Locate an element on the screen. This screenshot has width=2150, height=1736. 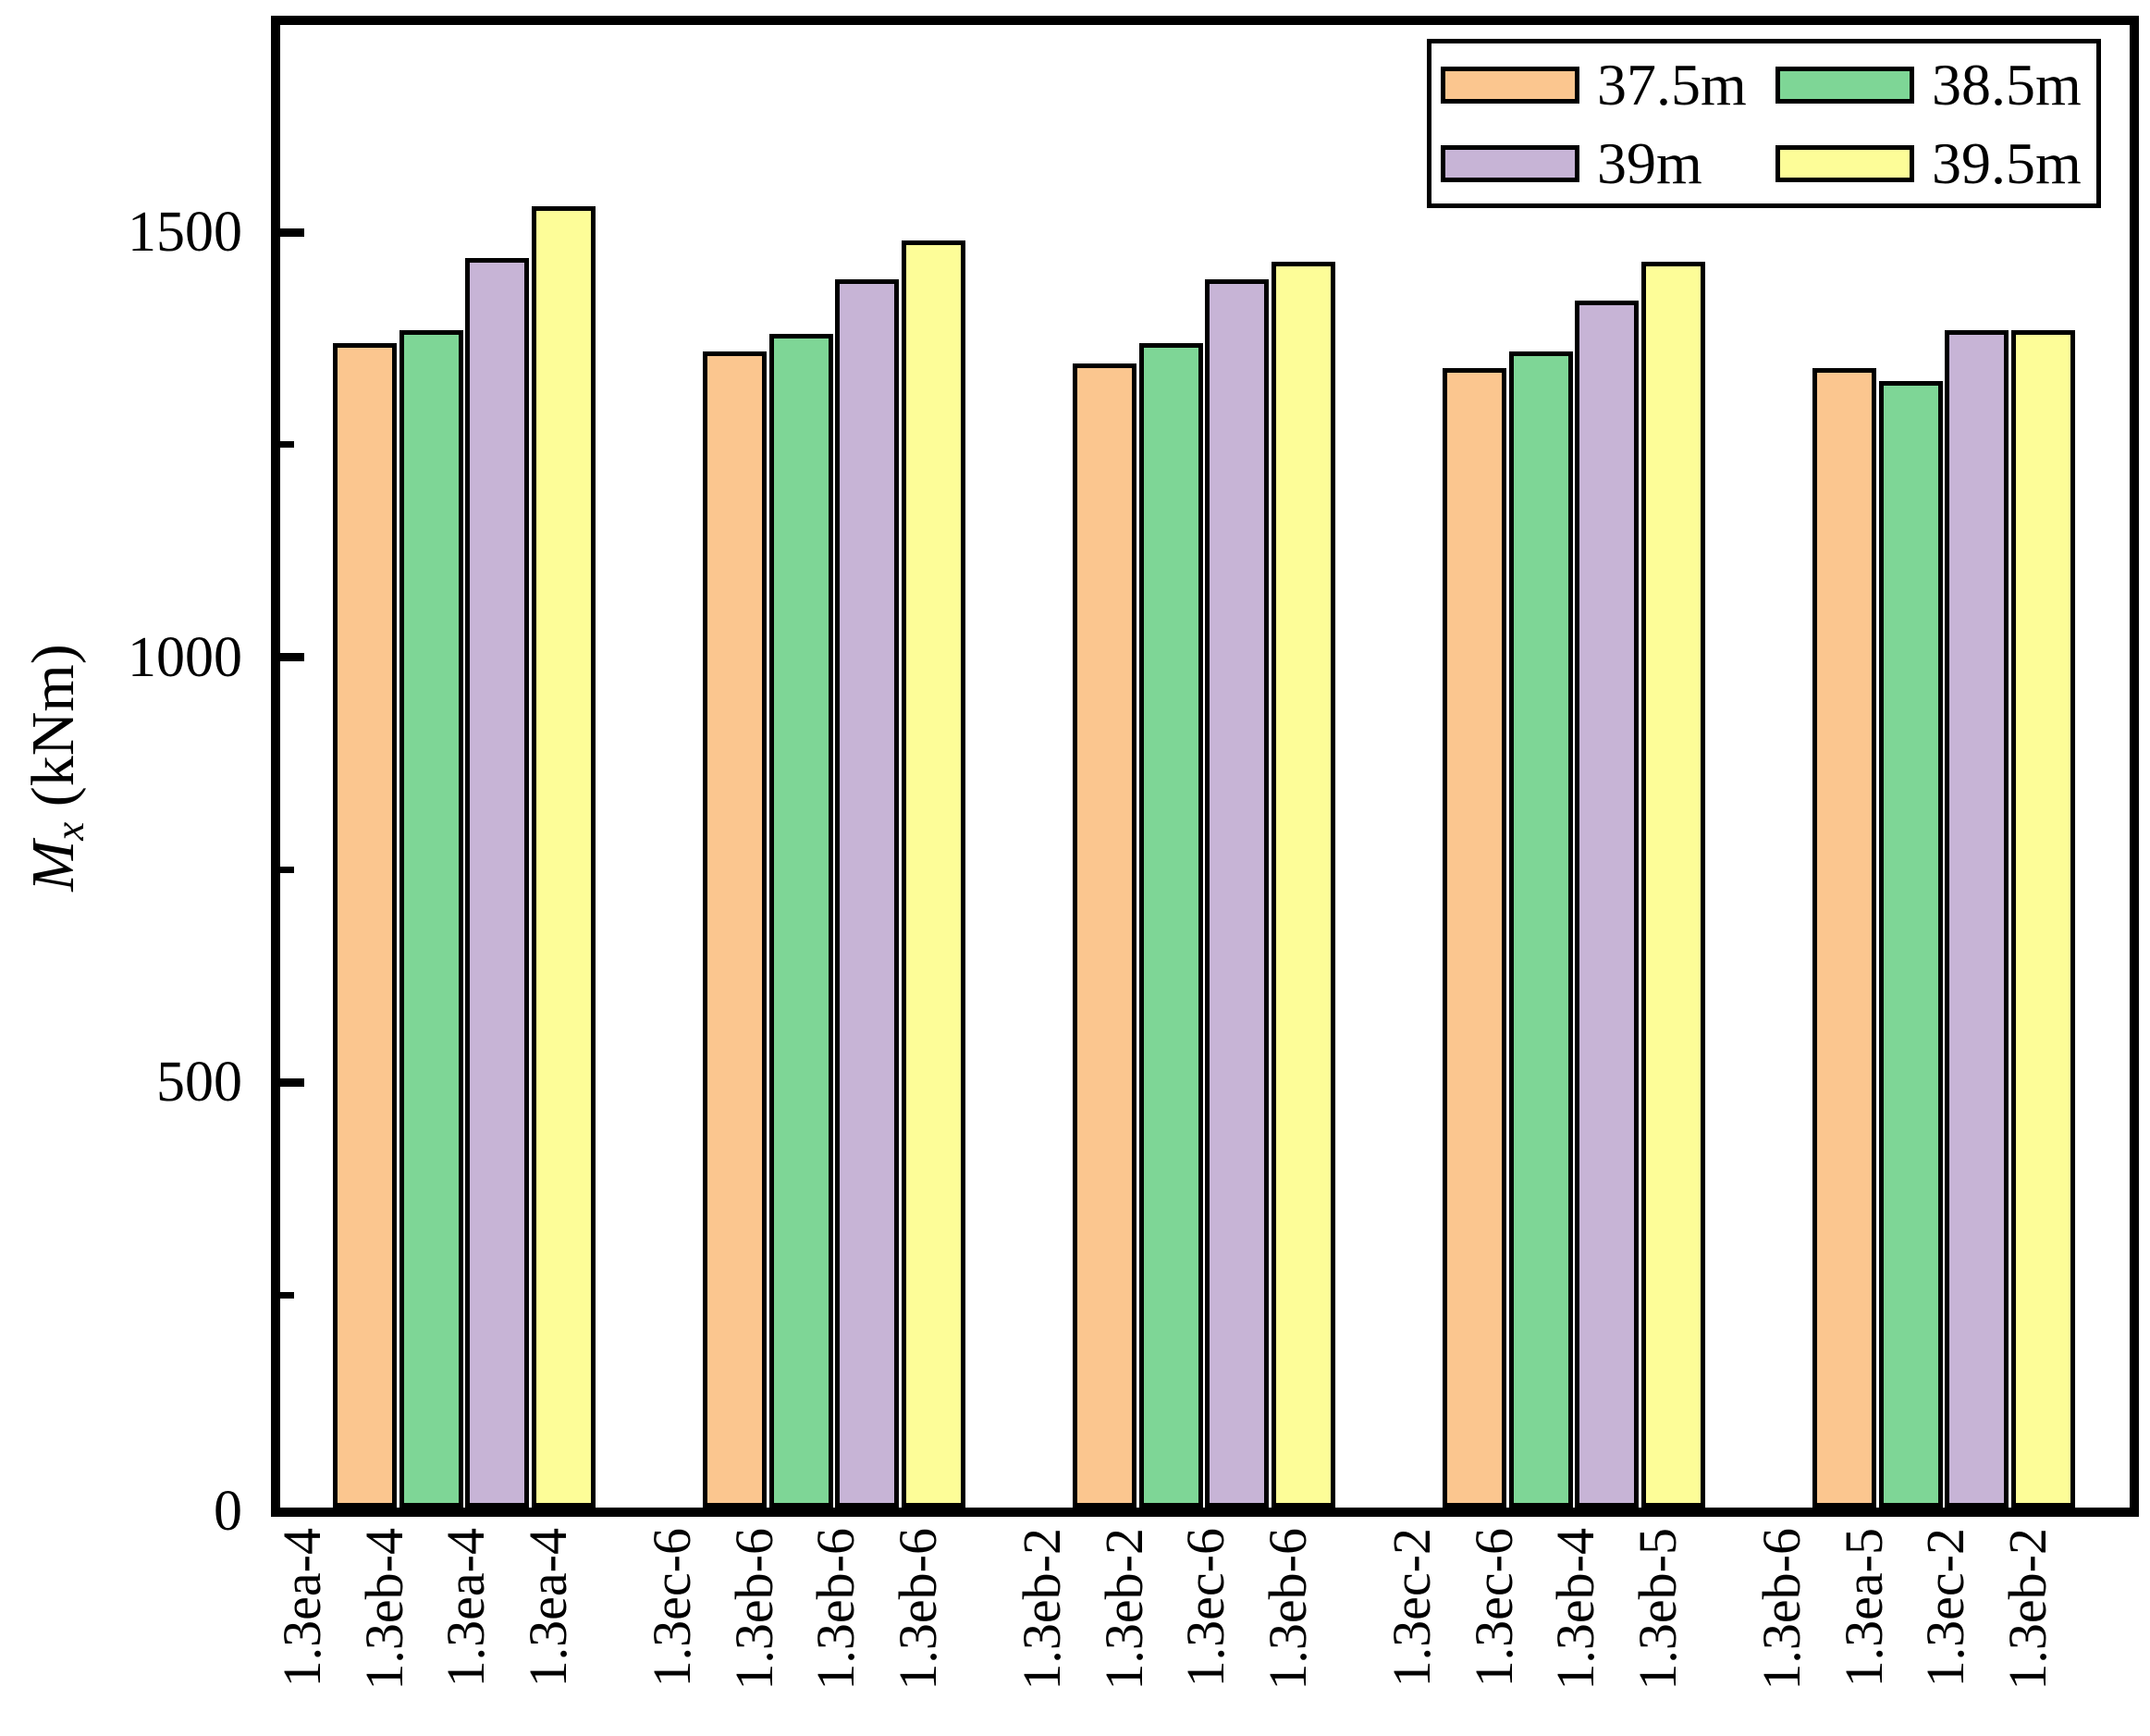
x-tick-label-g1-3: 1.3ea-4 is located at coordinates (466, 1608).